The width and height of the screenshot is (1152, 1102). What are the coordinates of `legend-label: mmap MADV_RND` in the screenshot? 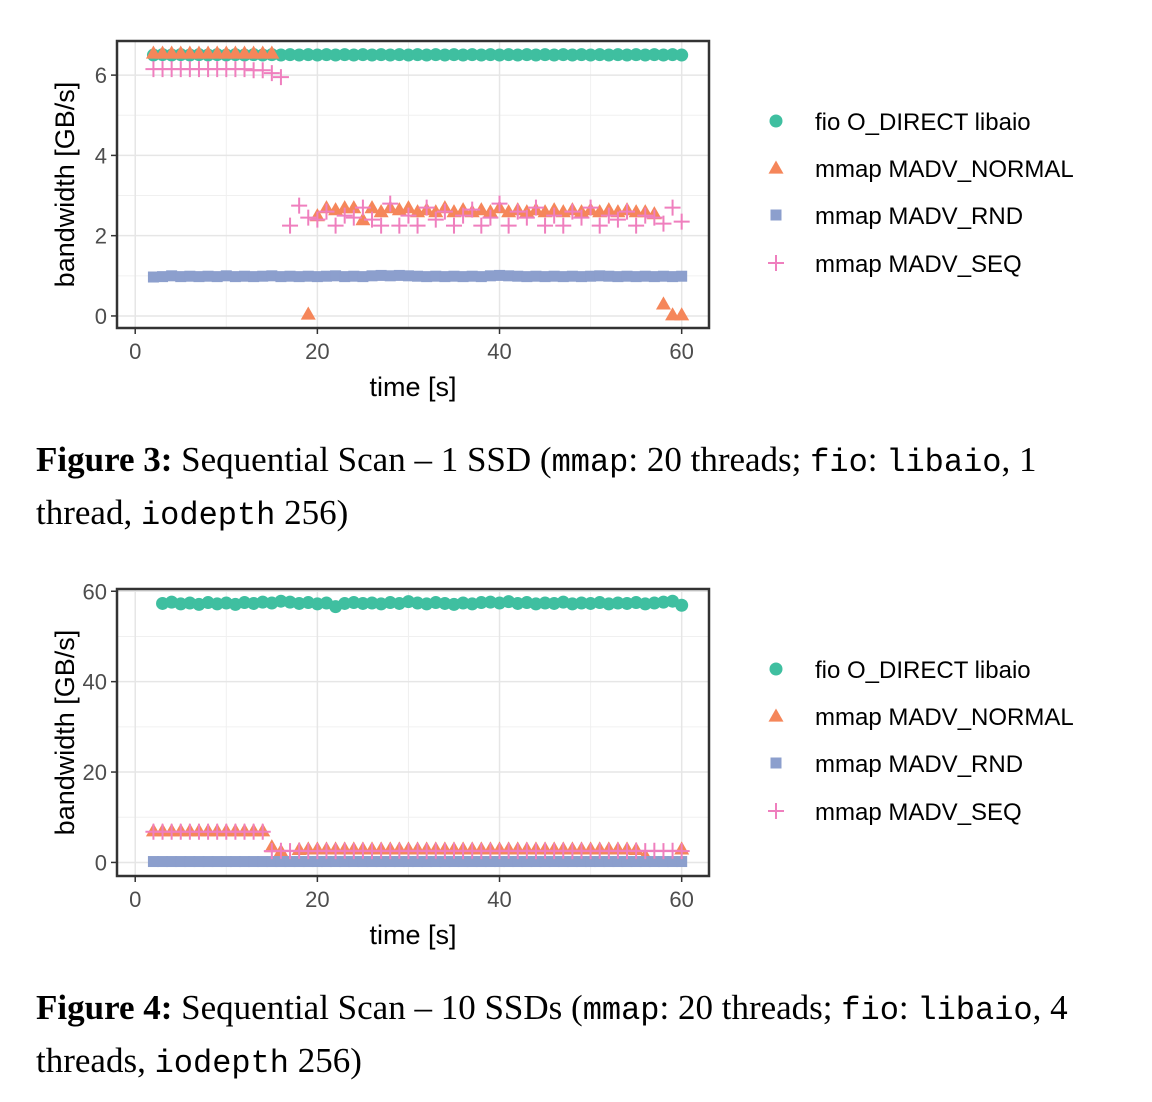 It's located at (919, 764).